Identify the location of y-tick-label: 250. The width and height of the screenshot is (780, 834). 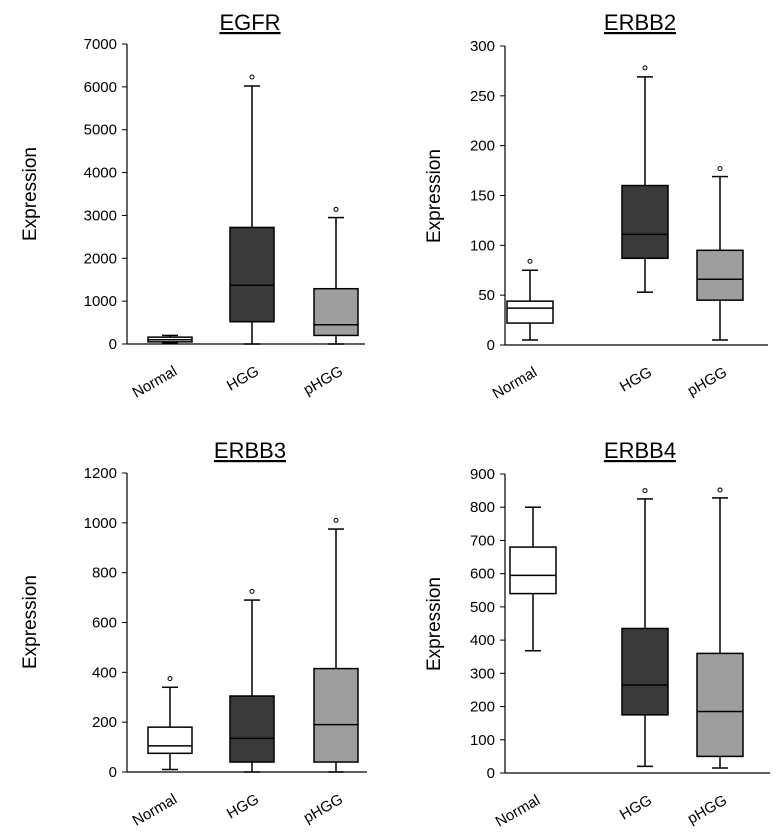
(482, 96).